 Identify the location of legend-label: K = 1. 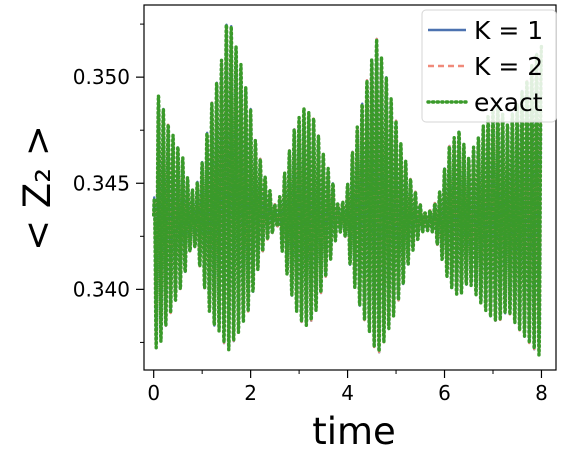
(508, 30).